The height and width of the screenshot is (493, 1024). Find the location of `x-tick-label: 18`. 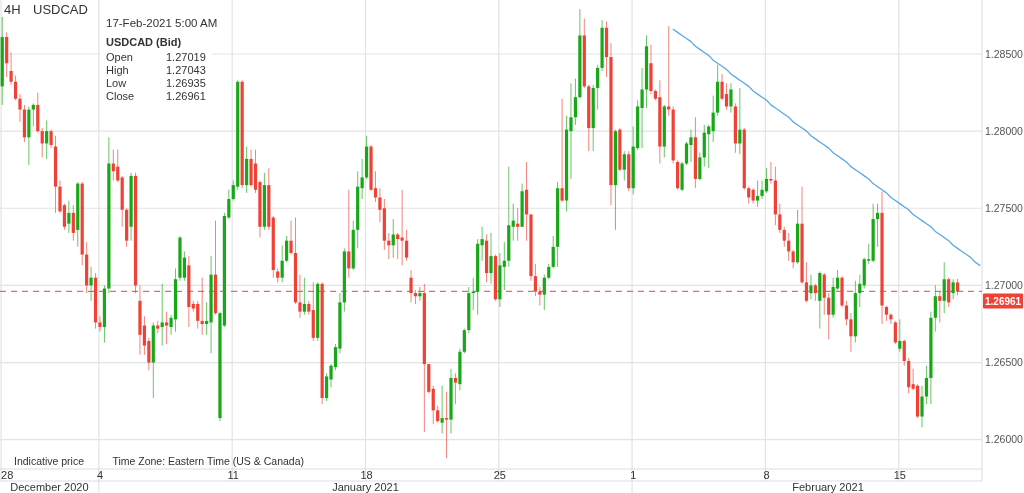

x-tick-label: 18 is located at coordinates (366, 475).